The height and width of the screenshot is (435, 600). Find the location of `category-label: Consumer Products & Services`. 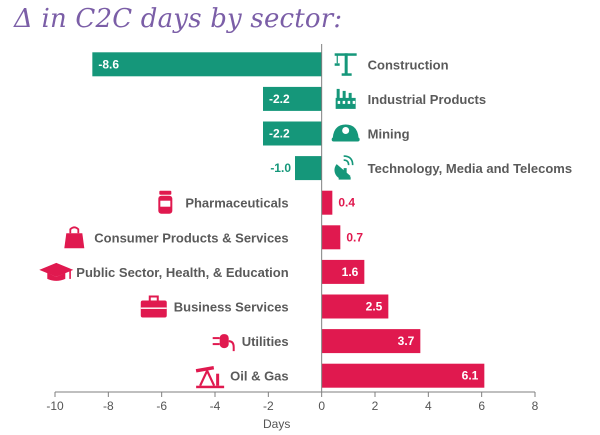

category-label: Consumer Products & Services is located at coordinates (191, 237).